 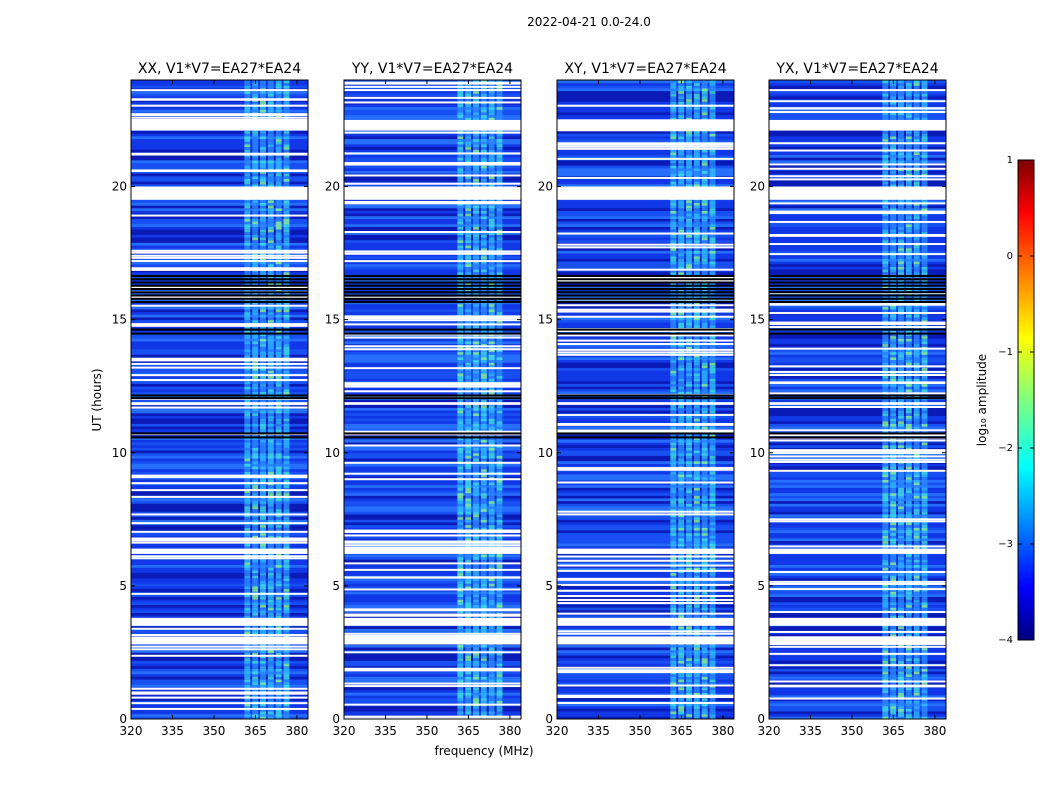 What do you see at coordinates (119, 453) in the screenshot?
I see `y-tick-label: 10` at bounding box center [119, 453].